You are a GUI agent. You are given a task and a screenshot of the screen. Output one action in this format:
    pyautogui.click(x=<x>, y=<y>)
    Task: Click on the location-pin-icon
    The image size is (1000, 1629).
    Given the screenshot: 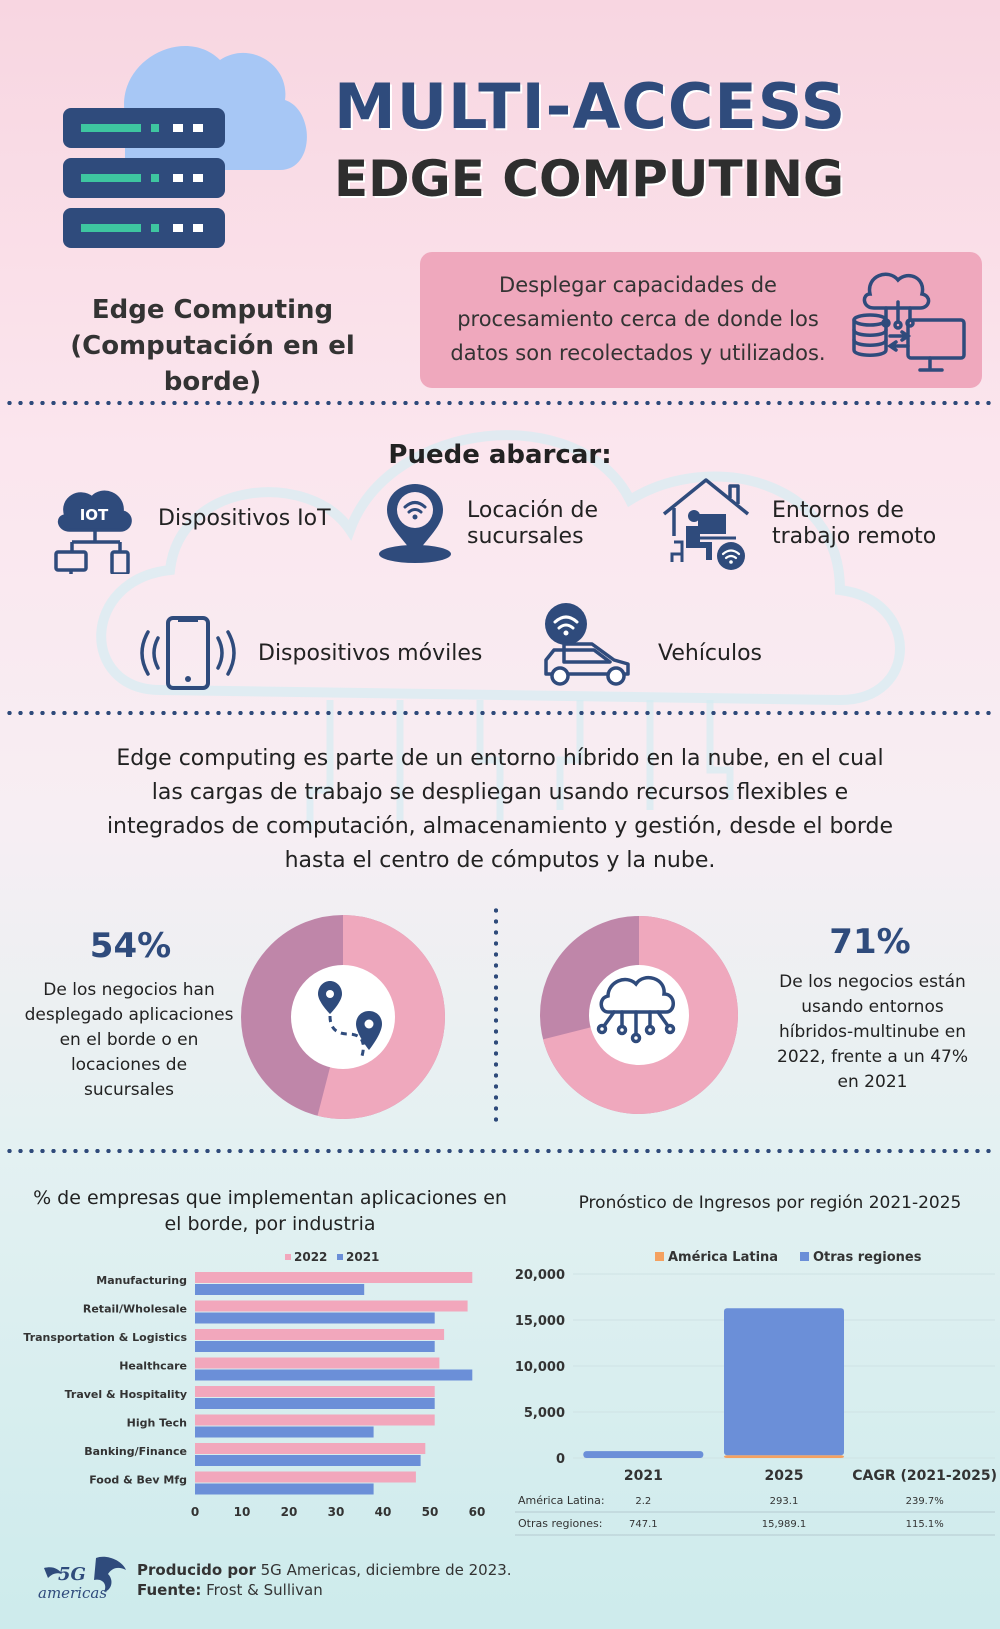 What is the action you would take?
    pyautogui.click(x=415, y=523)
    